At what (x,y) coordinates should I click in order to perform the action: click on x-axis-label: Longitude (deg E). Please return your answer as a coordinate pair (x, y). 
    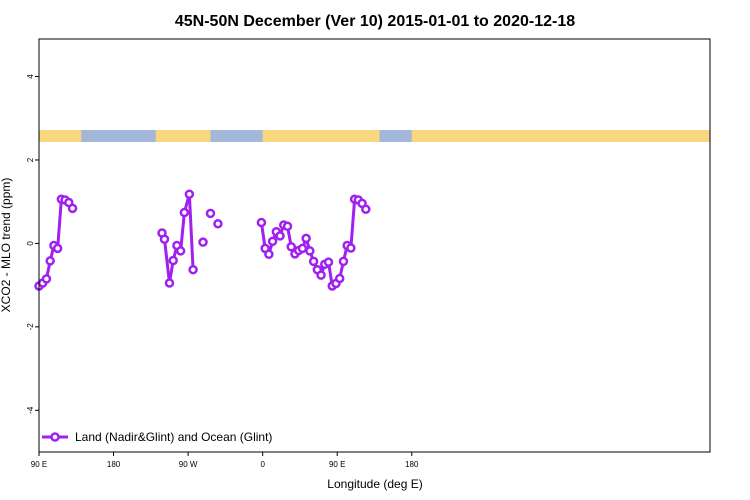
    Looking at the image, I should click on (374, 484).